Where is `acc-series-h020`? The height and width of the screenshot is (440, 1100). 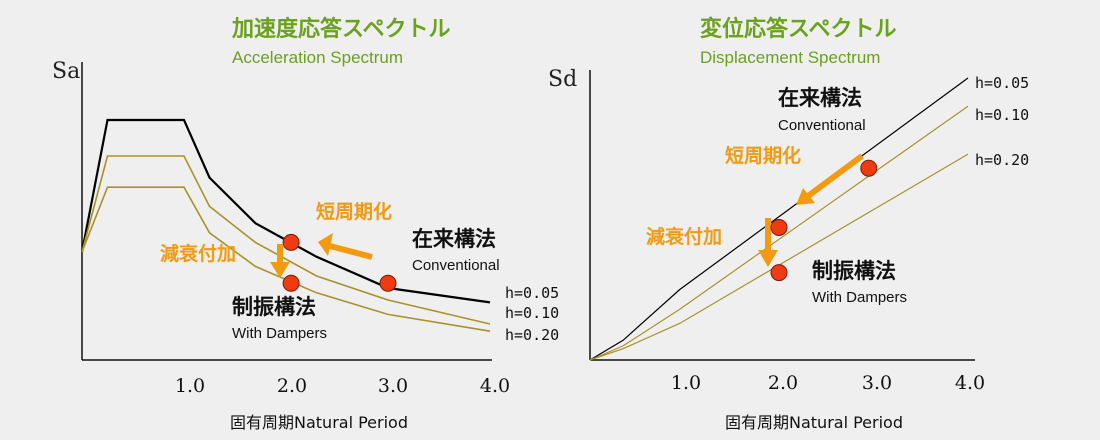 acc-series-h020 is located at coordinates (286, 259).